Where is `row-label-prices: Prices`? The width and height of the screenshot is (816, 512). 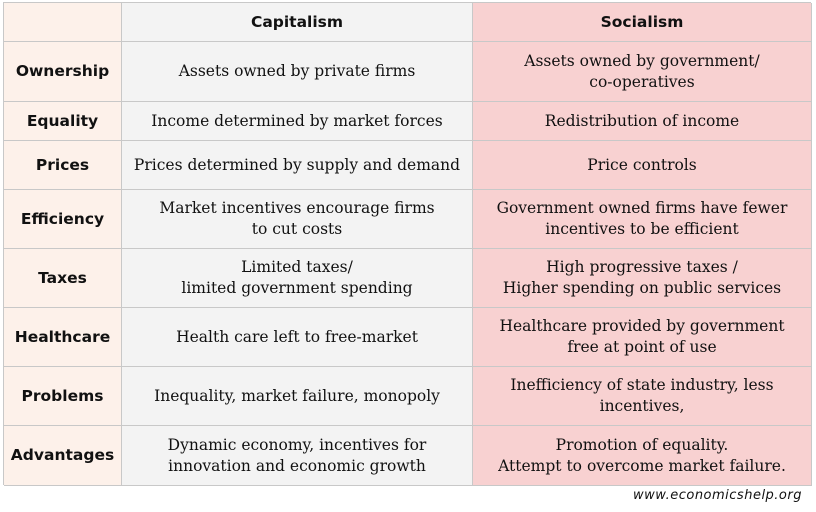 row-label-prices: Prices is located at coordinates (63, 165).